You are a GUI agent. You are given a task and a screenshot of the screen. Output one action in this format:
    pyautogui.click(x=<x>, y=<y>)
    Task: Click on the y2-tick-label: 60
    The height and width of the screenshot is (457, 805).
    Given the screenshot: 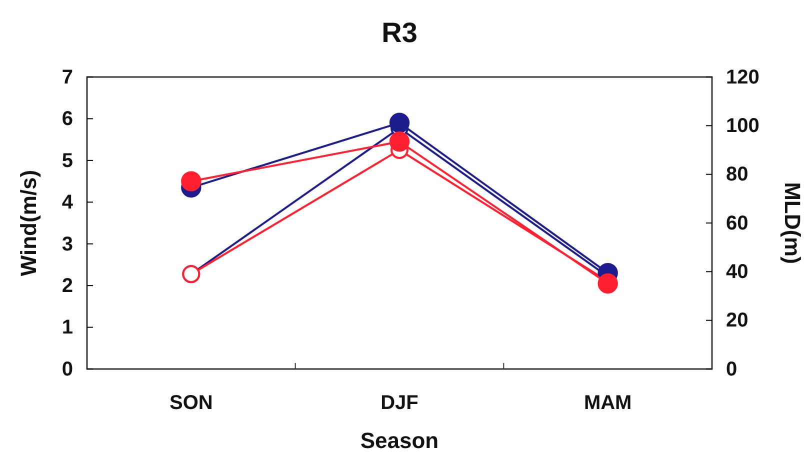 What is the action you would take?
    pyautogui.click(x=737, y=223)
    